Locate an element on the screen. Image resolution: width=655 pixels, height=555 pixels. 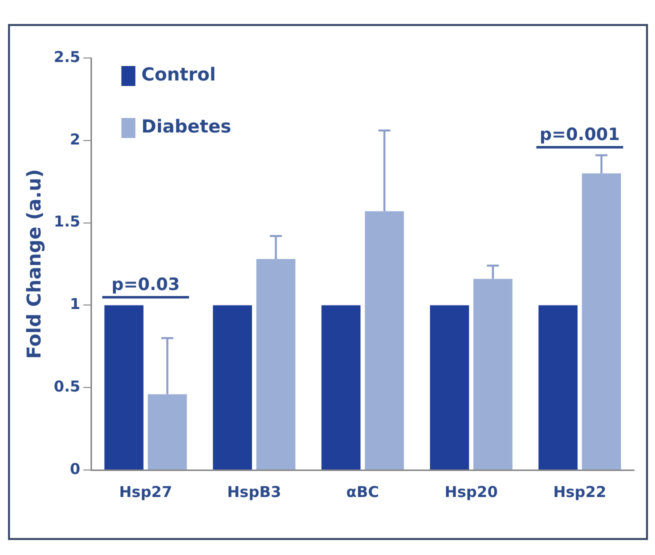
y-tick-label: 2 is located at coordinates (75, 139).